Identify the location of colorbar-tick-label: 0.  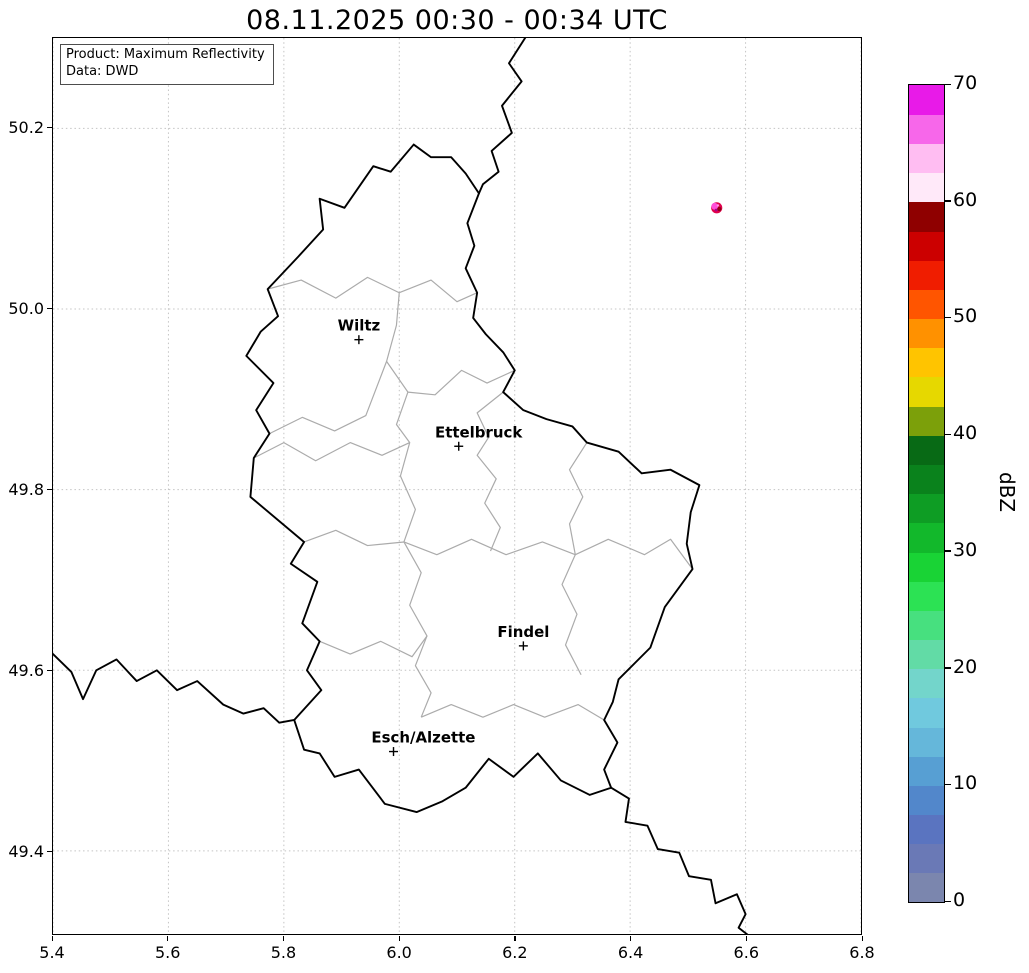
(959, 900).